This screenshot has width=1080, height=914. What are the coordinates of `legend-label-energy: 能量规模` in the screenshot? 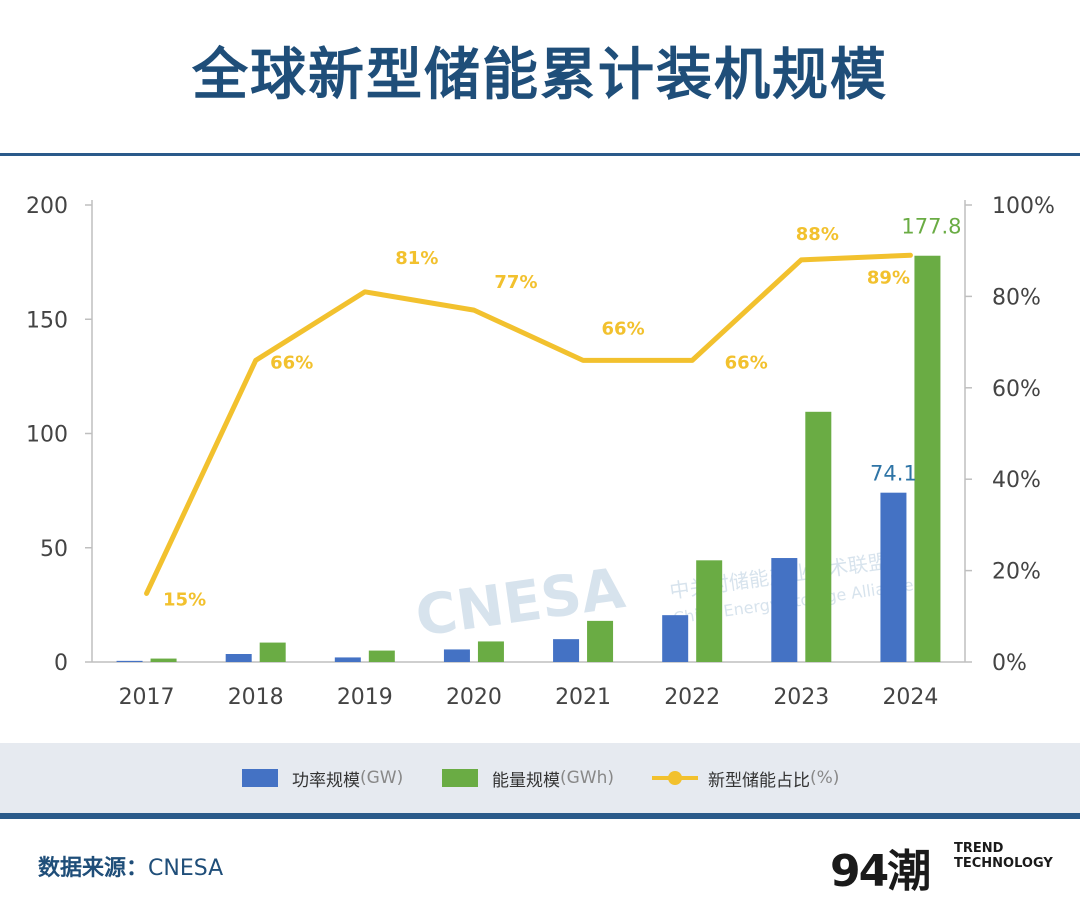 It's located at (526, 780).